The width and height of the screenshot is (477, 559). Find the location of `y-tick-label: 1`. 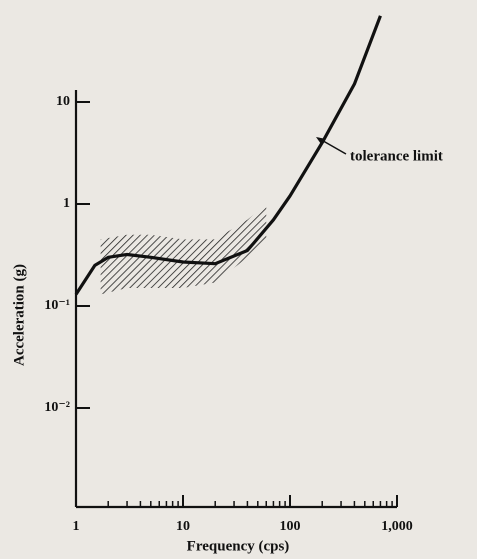

y-tick-label: 1 is located at coordinates (66, 203).